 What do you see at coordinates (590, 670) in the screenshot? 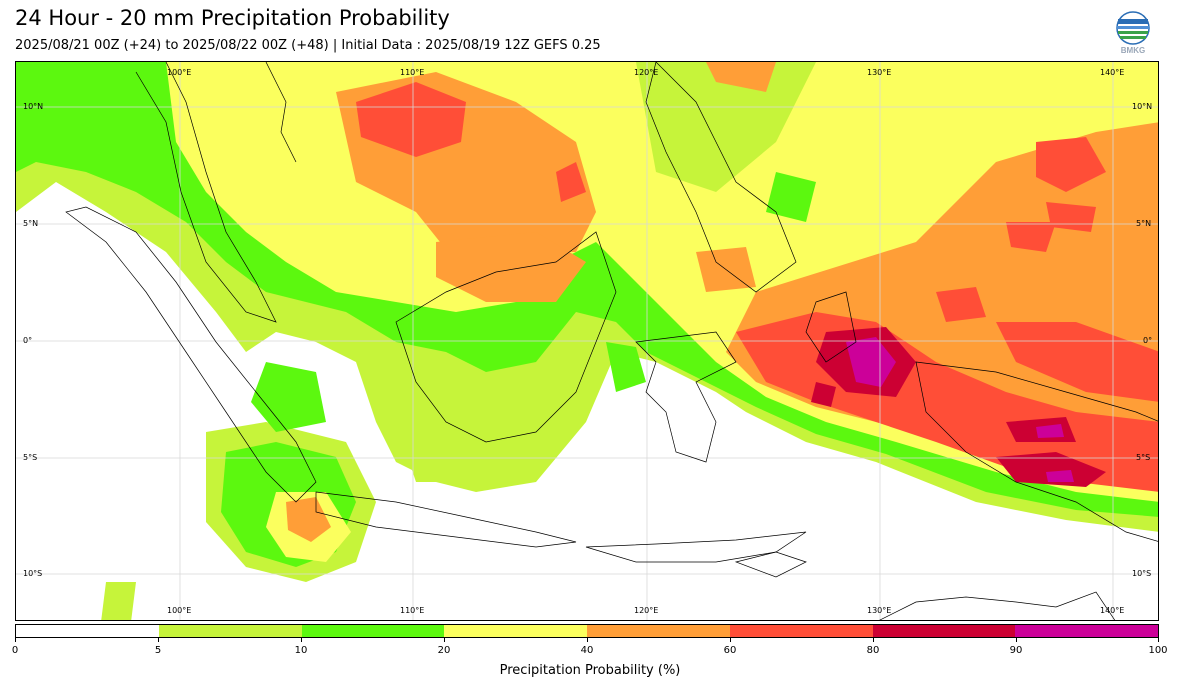
I see `colorbar-label: Precipitation Probability (%)` at bounding box center [590, 670].